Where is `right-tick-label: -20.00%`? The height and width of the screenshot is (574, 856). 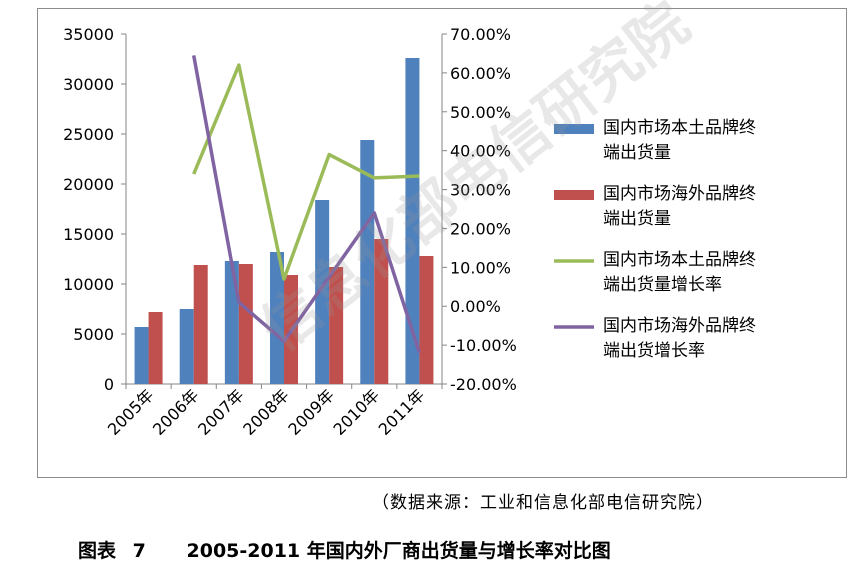
right-tick-label: -20.00% is located at coordinates (483, 384).